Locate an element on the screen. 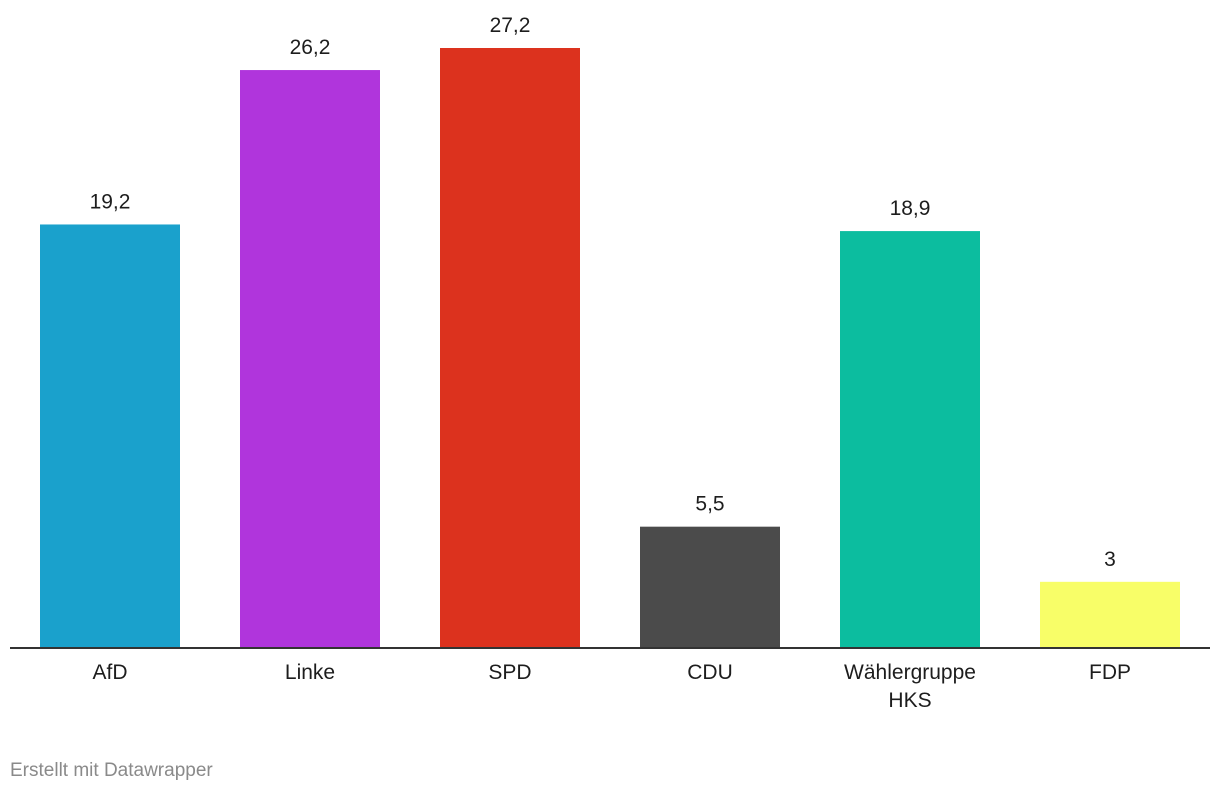  value-label-3: 5,5 is located at coordinates (709, 504).